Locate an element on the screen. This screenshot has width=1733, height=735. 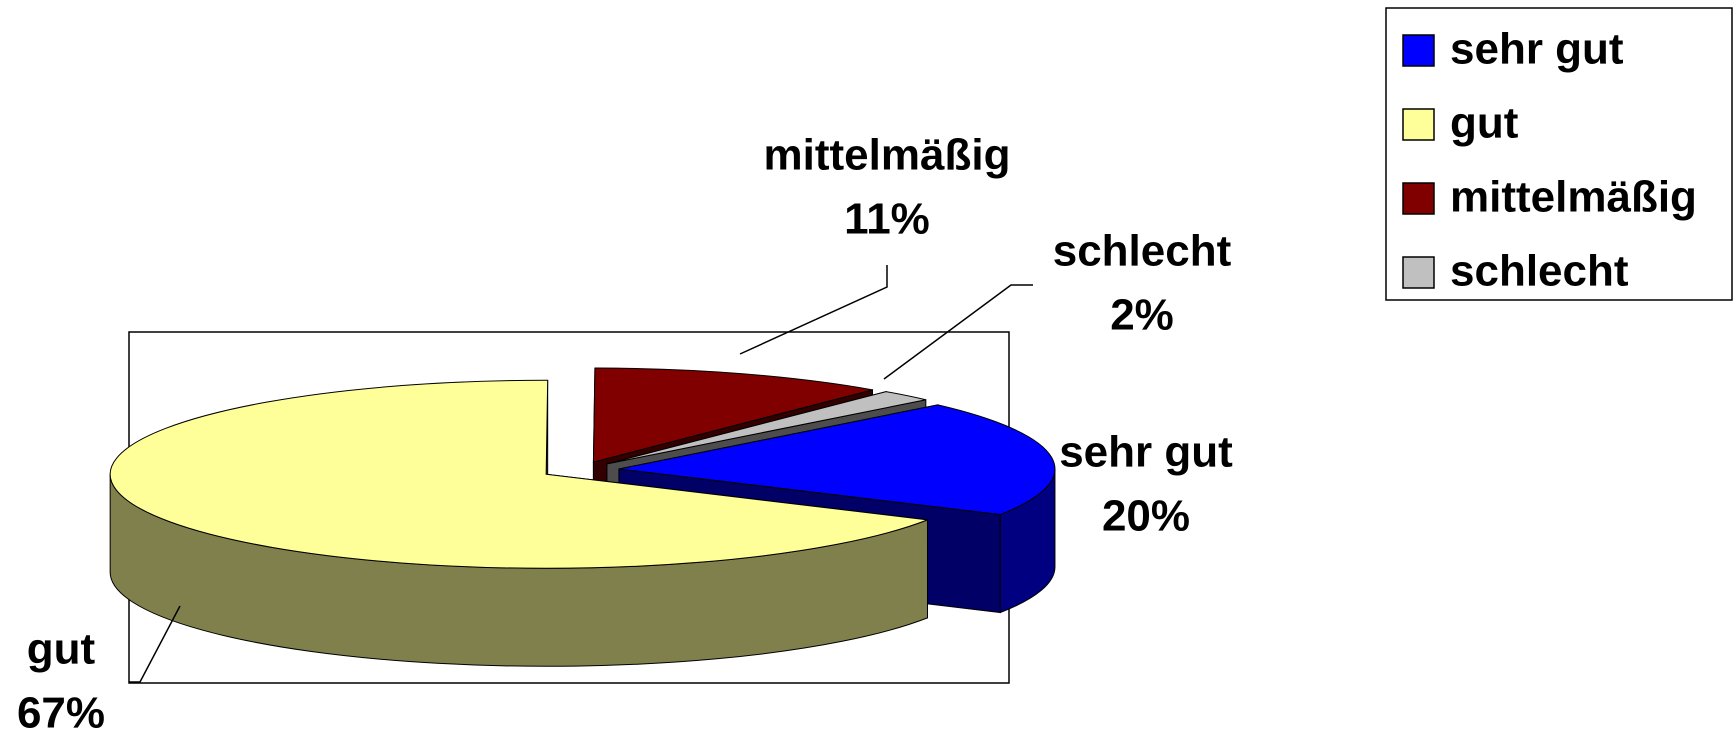
data-label-value: 67% is located at coordinates (61, 712).